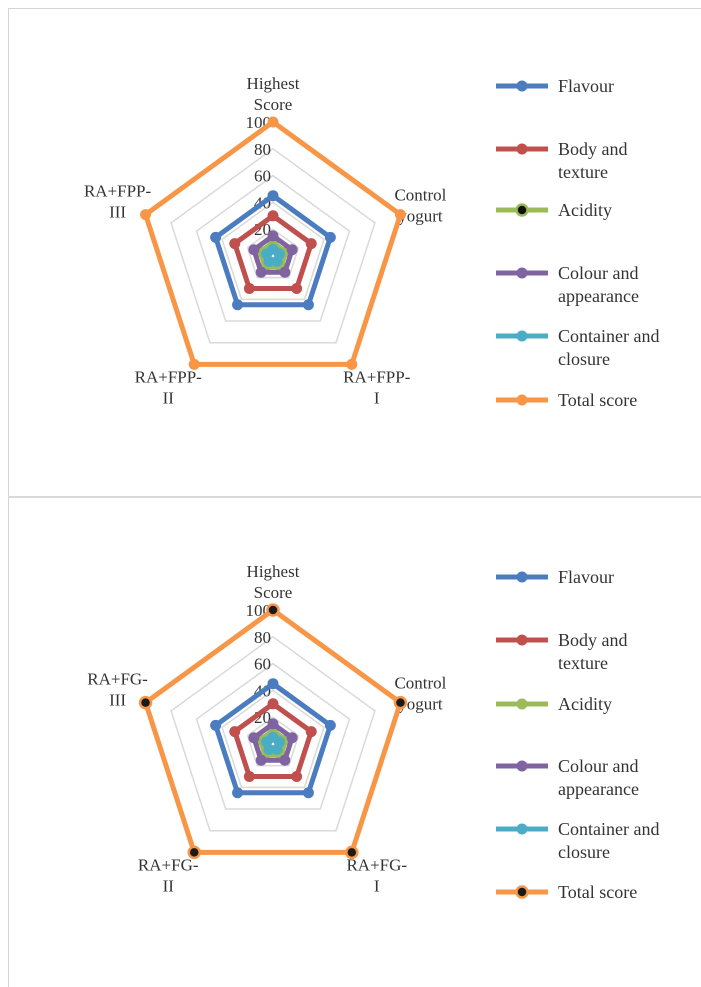 The image size is (701, 987). Describe the element at coordinates (562, 651) in the screenshot. I see `legend-item-body-and-texture: Body and texture` at that location.